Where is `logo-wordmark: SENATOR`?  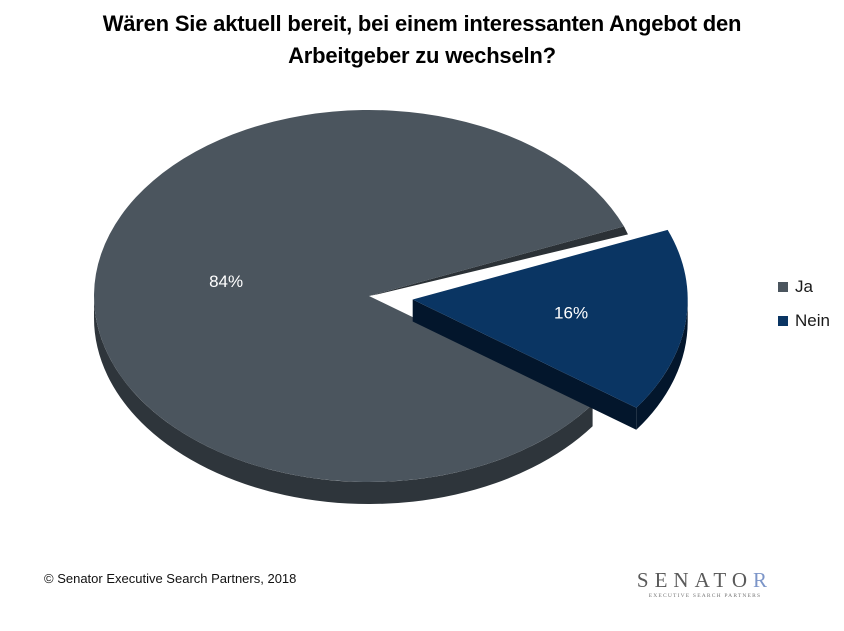 logo-wordmark: SENATOR is located at coordinates (705, 580).